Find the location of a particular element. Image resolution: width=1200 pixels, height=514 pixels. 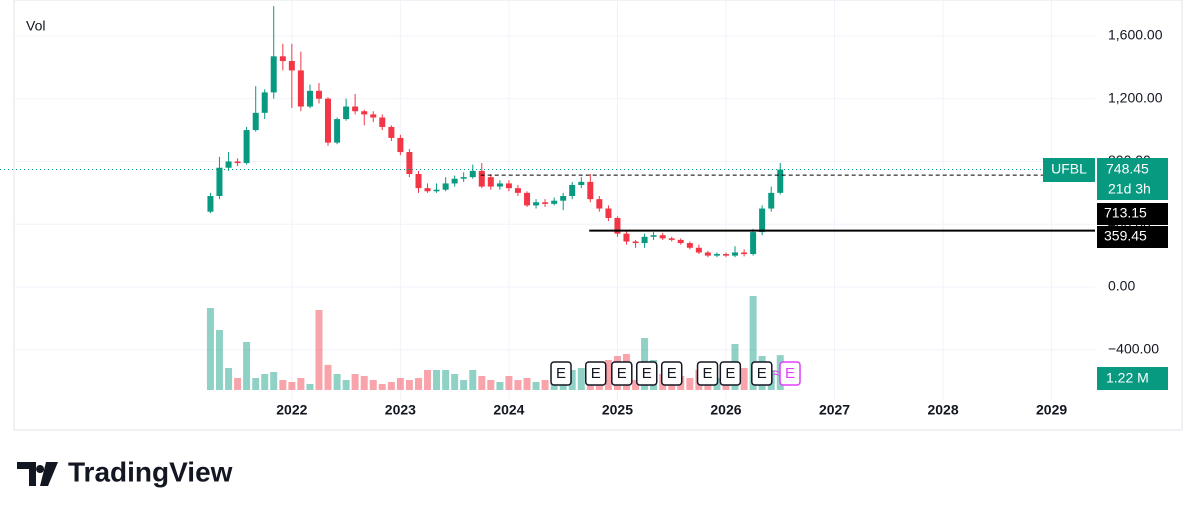

x-tick-label: 2023 is located at coordinates (400, 410).